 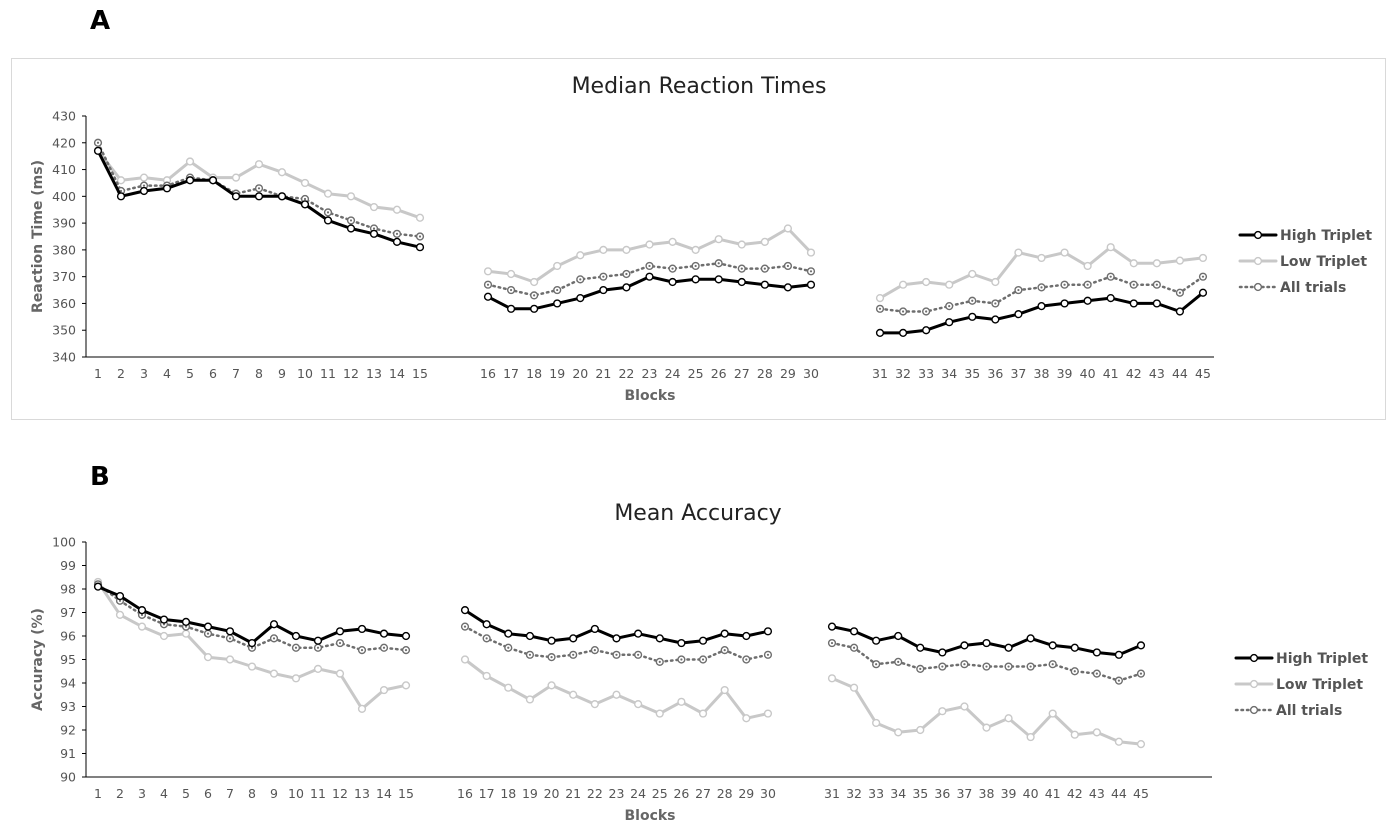 What do you see at coordinates (208, 793) in the screenshot?
I see `x-tick-label-b: 6` at bounding box center [208, 793].